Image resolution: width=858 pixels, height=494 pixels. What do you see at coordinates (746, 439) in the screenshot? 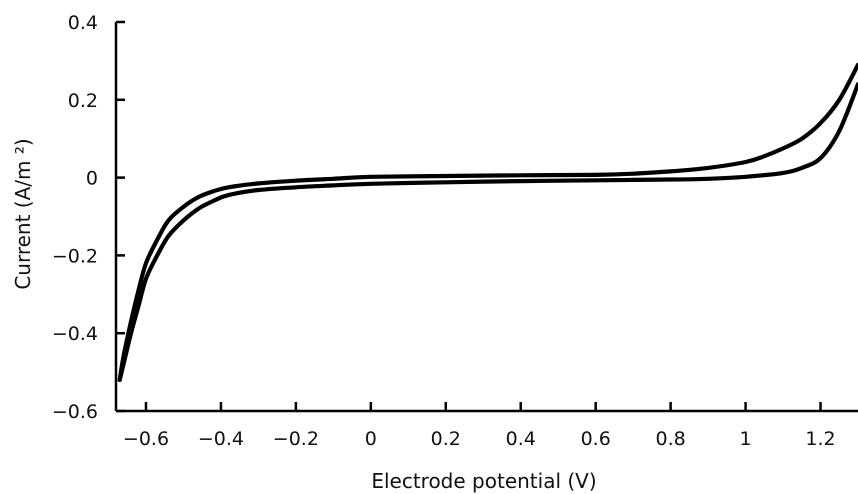
I see `x-tick-label: 1` at bounding box center [746, 439].